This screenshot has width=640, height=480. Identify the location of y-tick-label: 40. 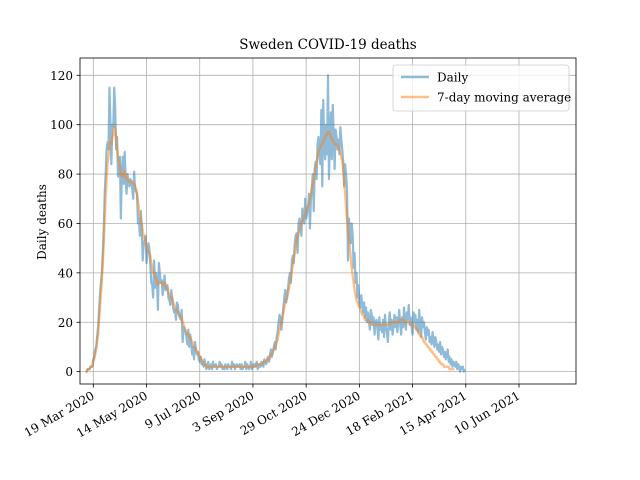
(65, 273).